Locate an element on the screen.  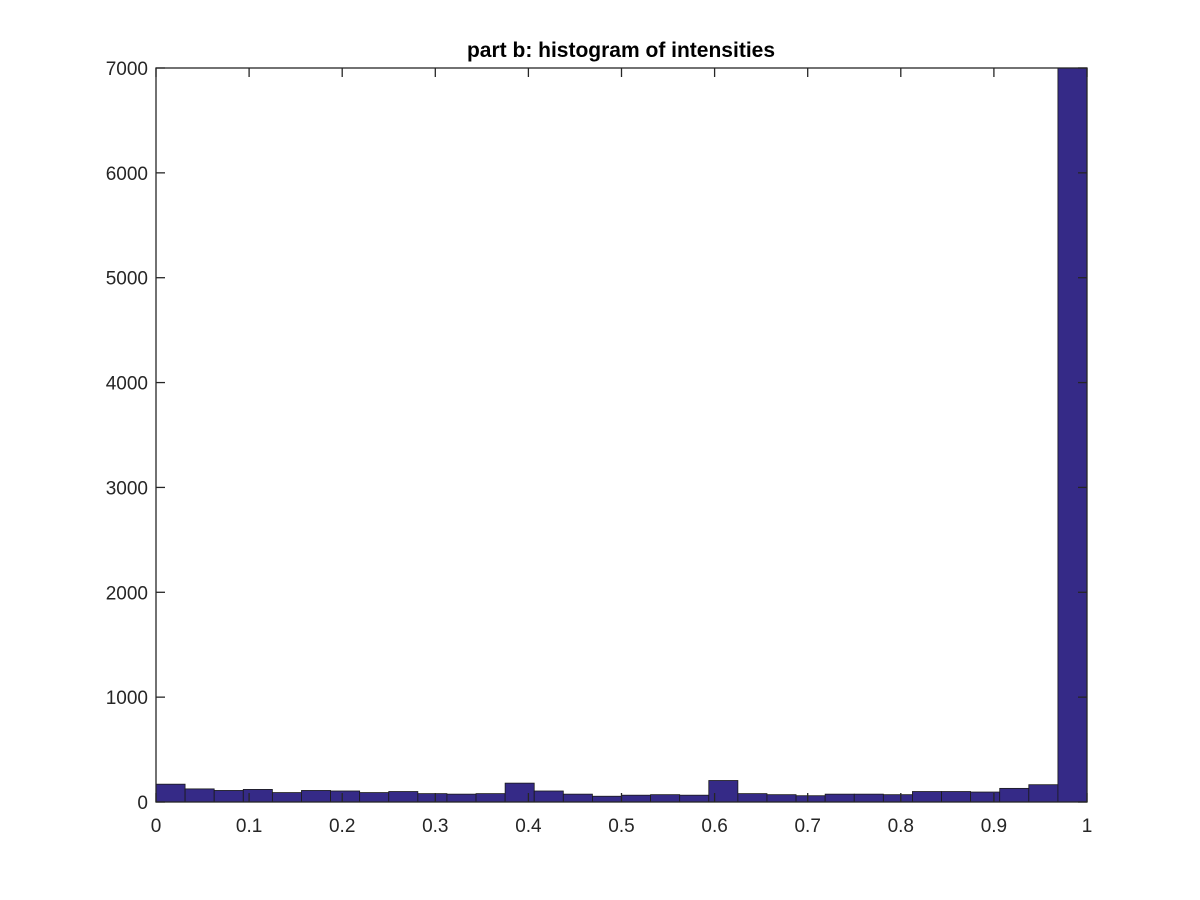
y-tick-label: 3000 is located at coordinates (127, 488).